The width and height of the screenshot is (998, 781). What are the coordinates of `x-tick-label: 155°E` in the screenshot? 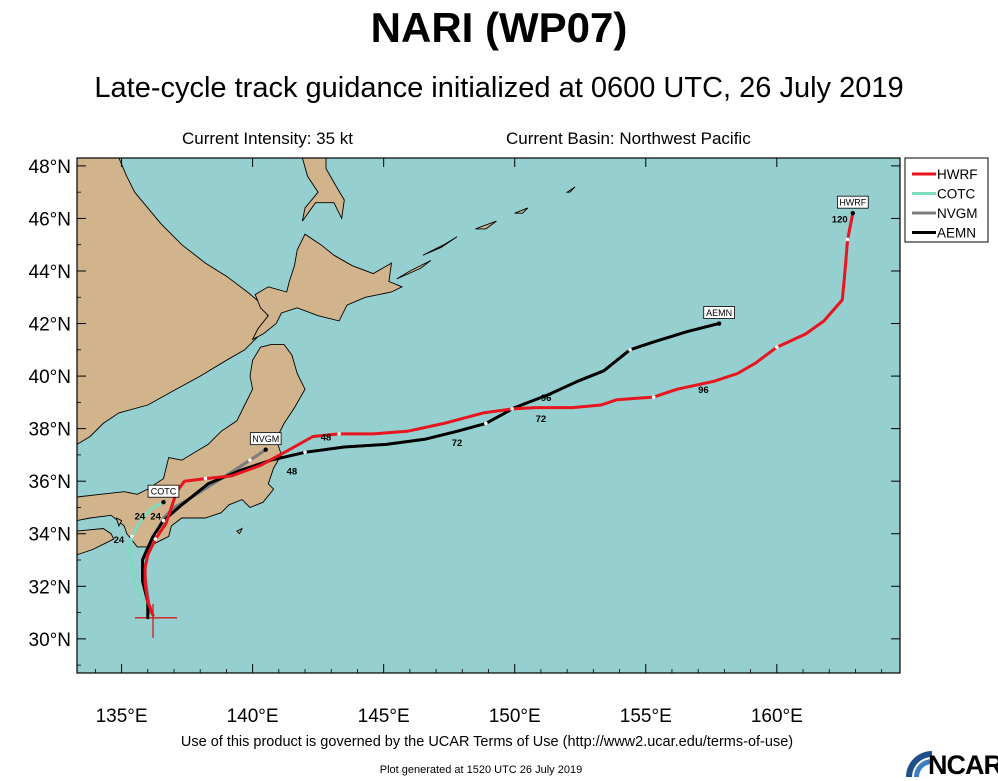 It's located at (646, 716).